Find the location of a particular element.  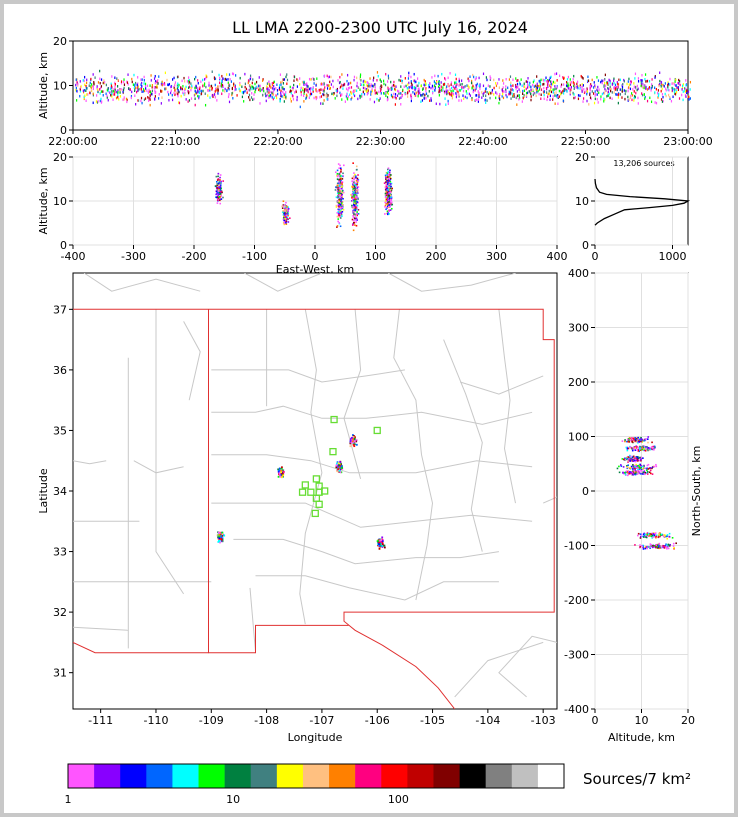

altitude-eastwest-xtick-label: 200 is located at coordinates (436, 256).